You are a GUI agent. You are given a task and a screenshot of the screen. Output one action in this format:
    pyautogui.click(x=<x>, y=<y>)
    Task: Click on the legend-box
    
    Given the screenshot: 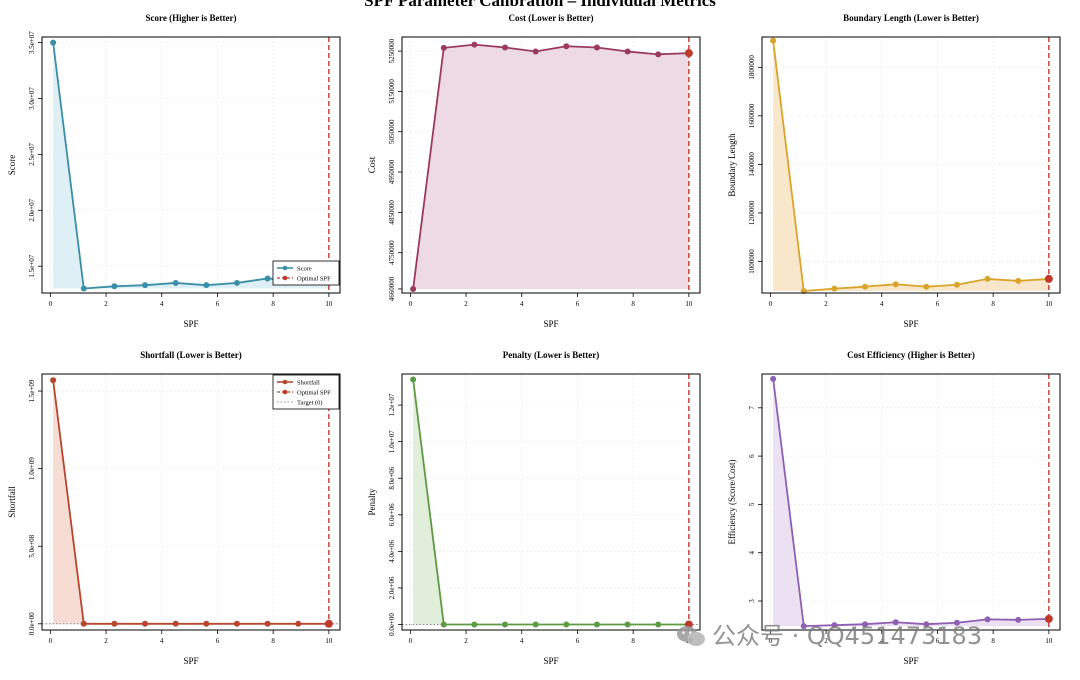 What is the action you would take?
    pyautogui.click(x=306, y=273)
    